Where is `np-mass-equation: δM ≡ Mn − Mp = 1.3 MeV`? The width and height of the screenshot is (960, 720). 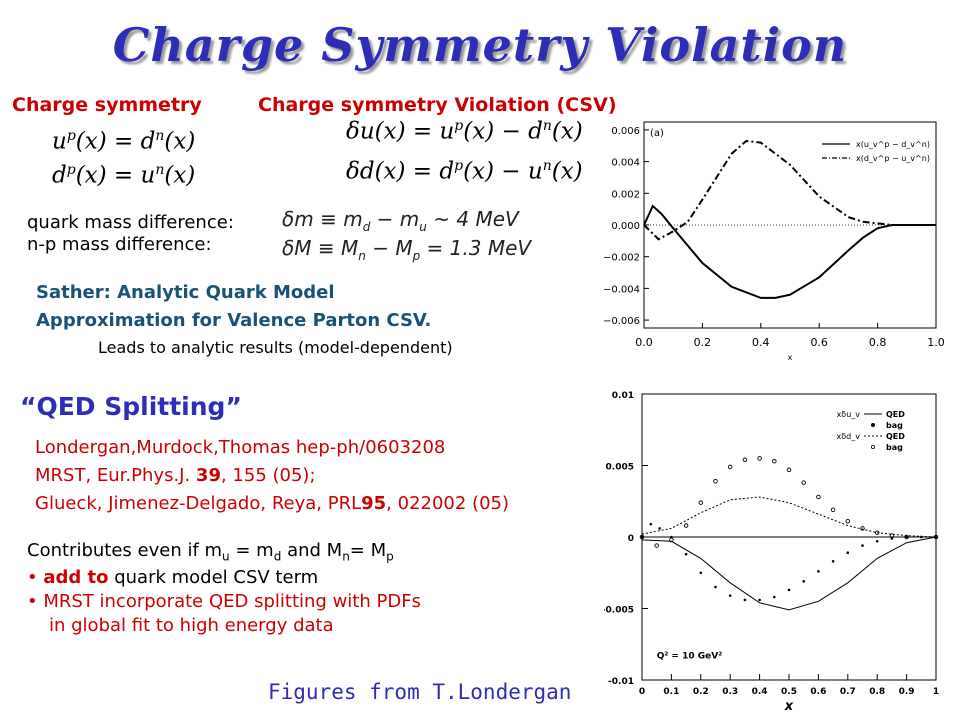
np-mass-equation: δM ≡ Mn − Mp = 1.3 MeV is located at coordinates (407, 249).